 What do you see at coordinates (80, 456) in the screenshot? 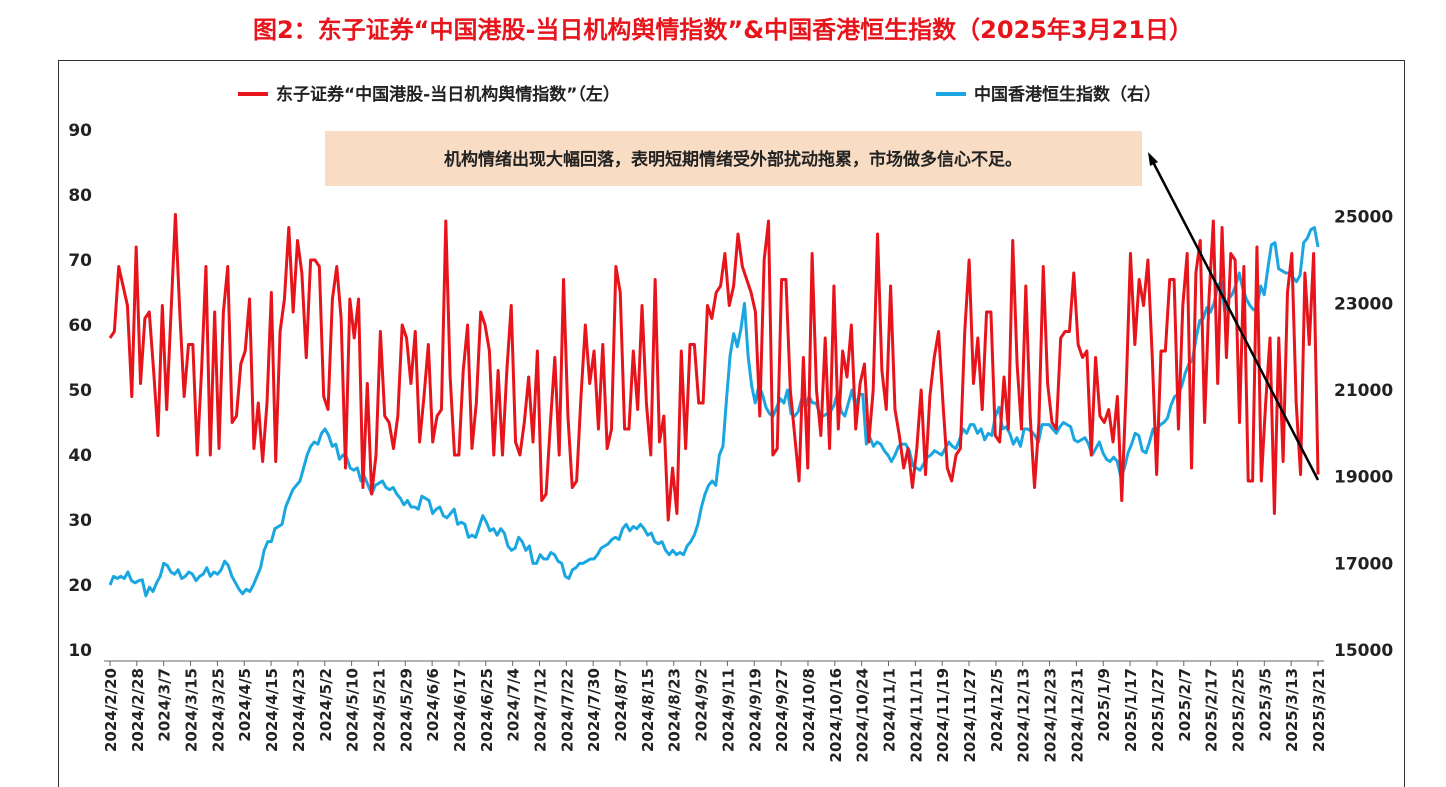
I see `y-left-tick-label: 40` at bounding box center [80, 456].